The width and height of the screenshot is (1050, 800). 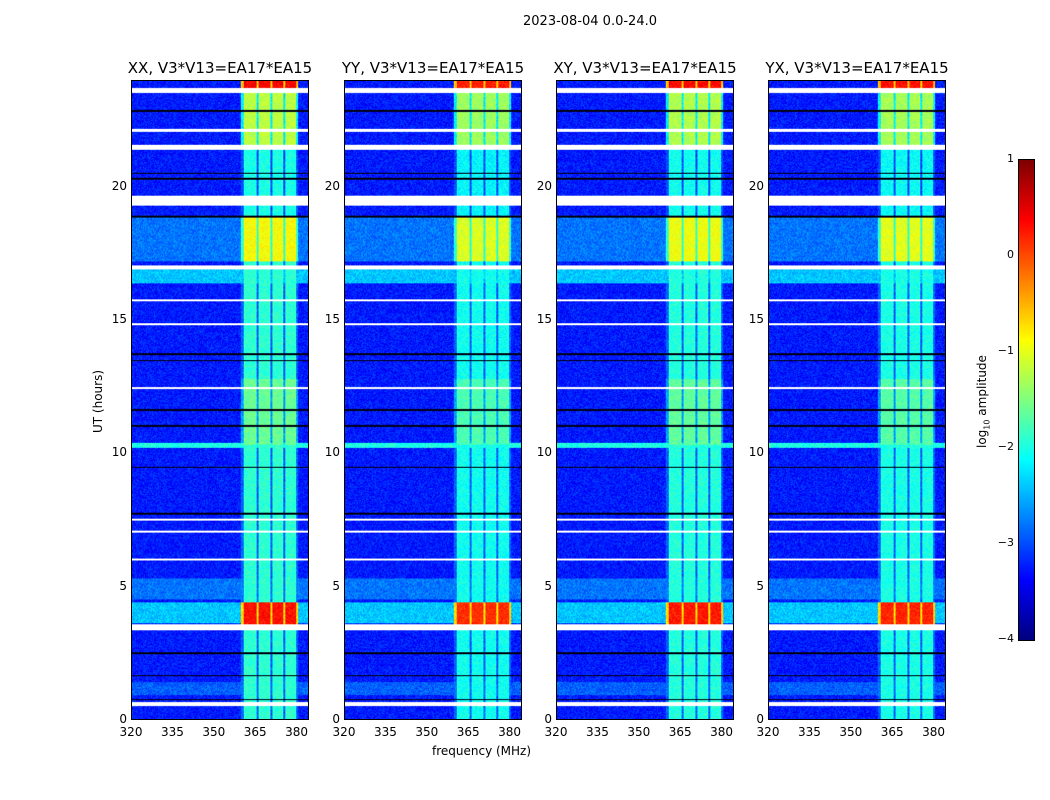 I want to click on panel-title: XX, V3*V13=EA17*EA15, so click(x=220, y=68).